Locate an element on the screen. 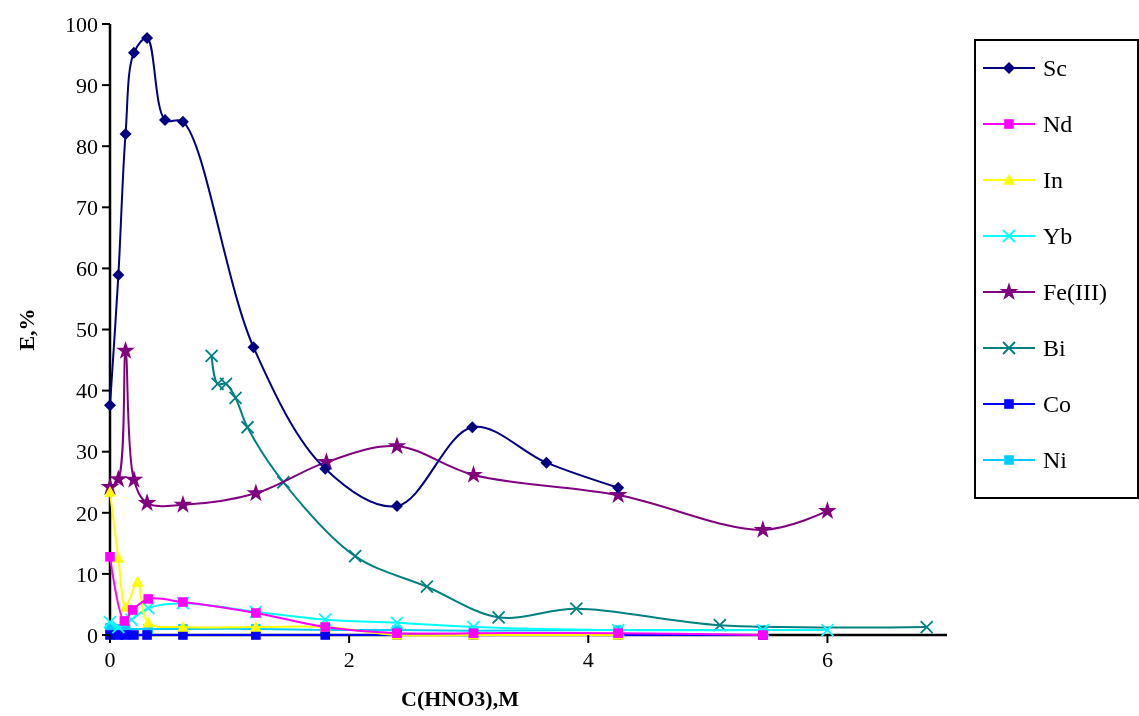 This screenshot has height=716, width=1139. y-tick-label: 40 is located at coordinates (87, 391).